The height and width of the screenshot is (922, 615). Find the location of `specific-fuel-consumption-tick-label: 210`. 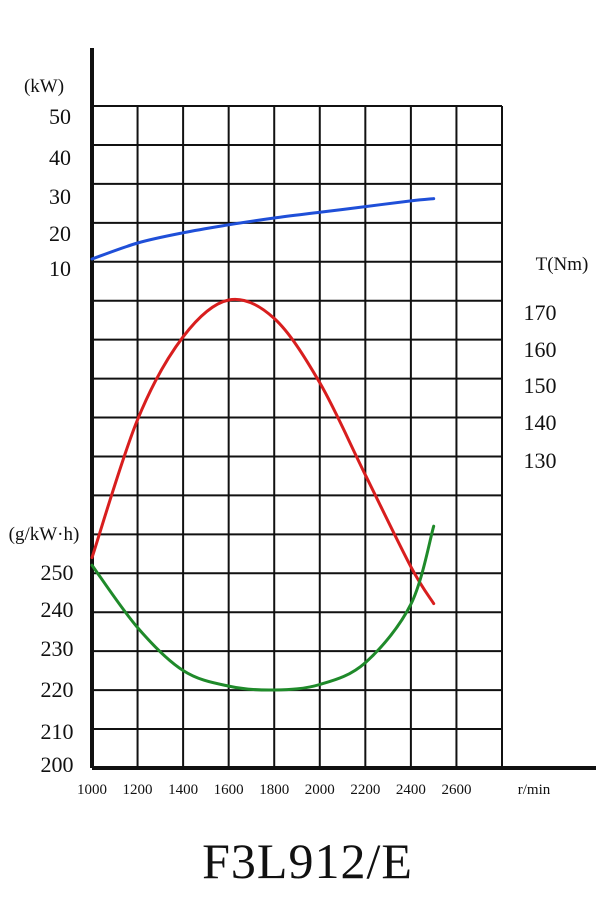

specific-fuel-consumption-tick-label: 210 is located at coordinates (57, 731).